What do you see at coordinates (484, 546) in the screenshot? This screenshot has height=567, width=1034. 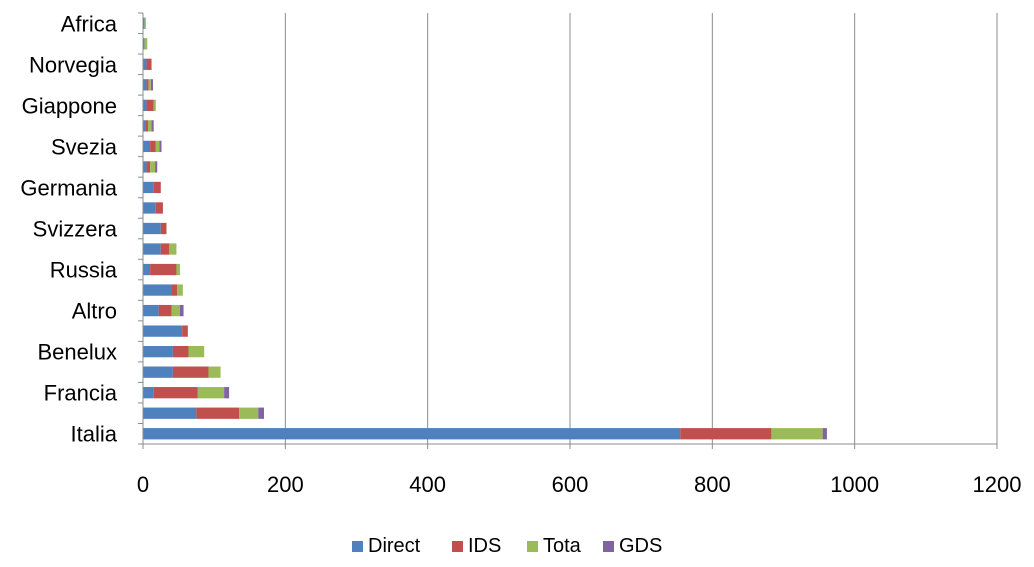 I see `legend-label-ids: IDS` at bounding box center [484, 546].